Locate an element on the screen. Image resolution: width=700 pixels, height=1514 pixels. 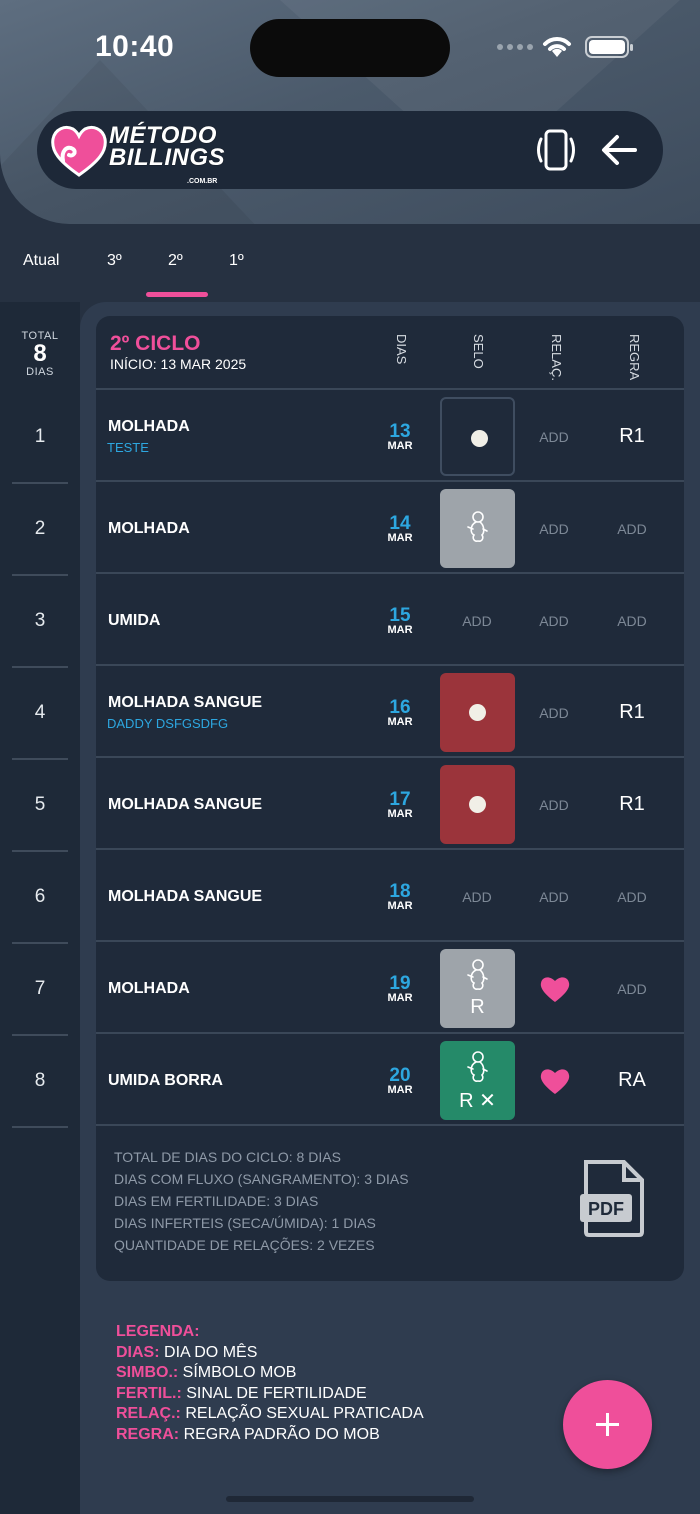
legend-key: REGRA: is located at coordinates (148, 1434).